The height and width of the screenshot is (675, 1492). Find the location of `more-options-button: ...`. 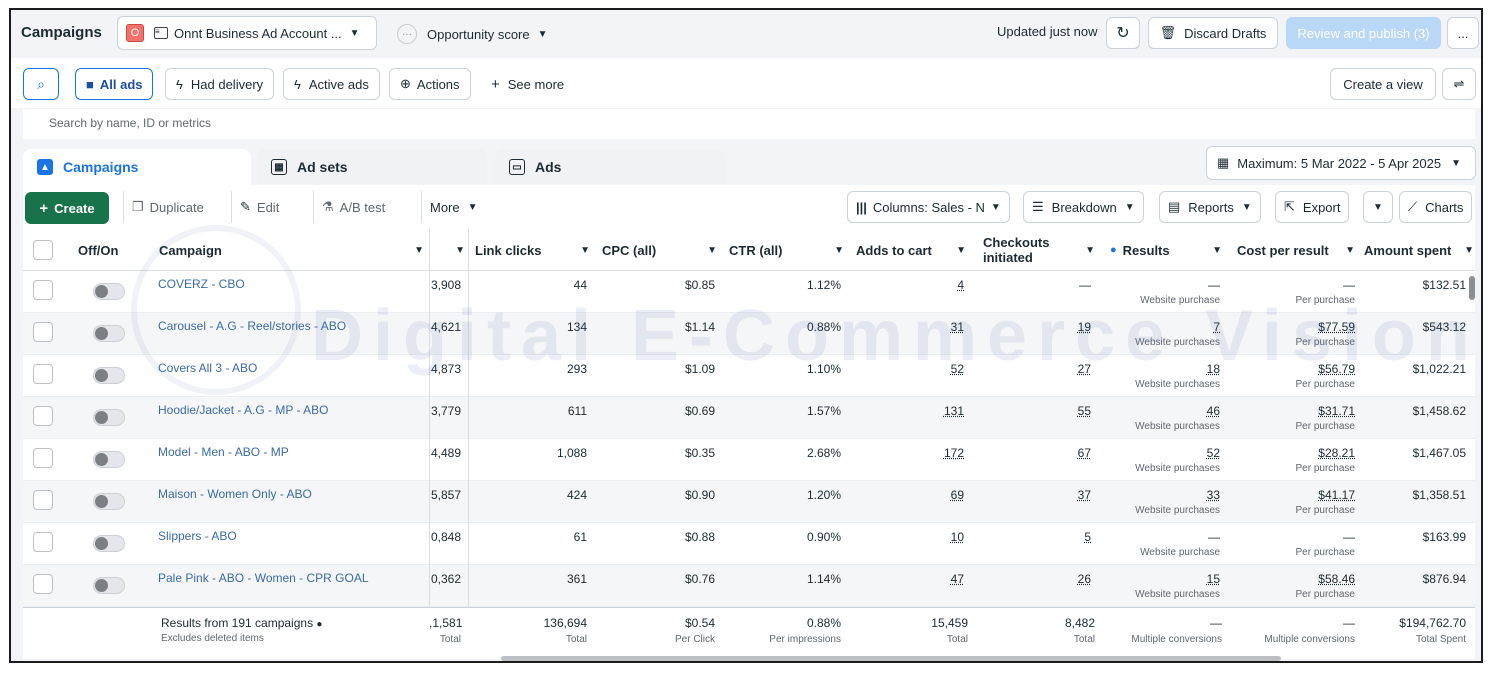

more-options-button: ... is located at coordinates (1463, 33).